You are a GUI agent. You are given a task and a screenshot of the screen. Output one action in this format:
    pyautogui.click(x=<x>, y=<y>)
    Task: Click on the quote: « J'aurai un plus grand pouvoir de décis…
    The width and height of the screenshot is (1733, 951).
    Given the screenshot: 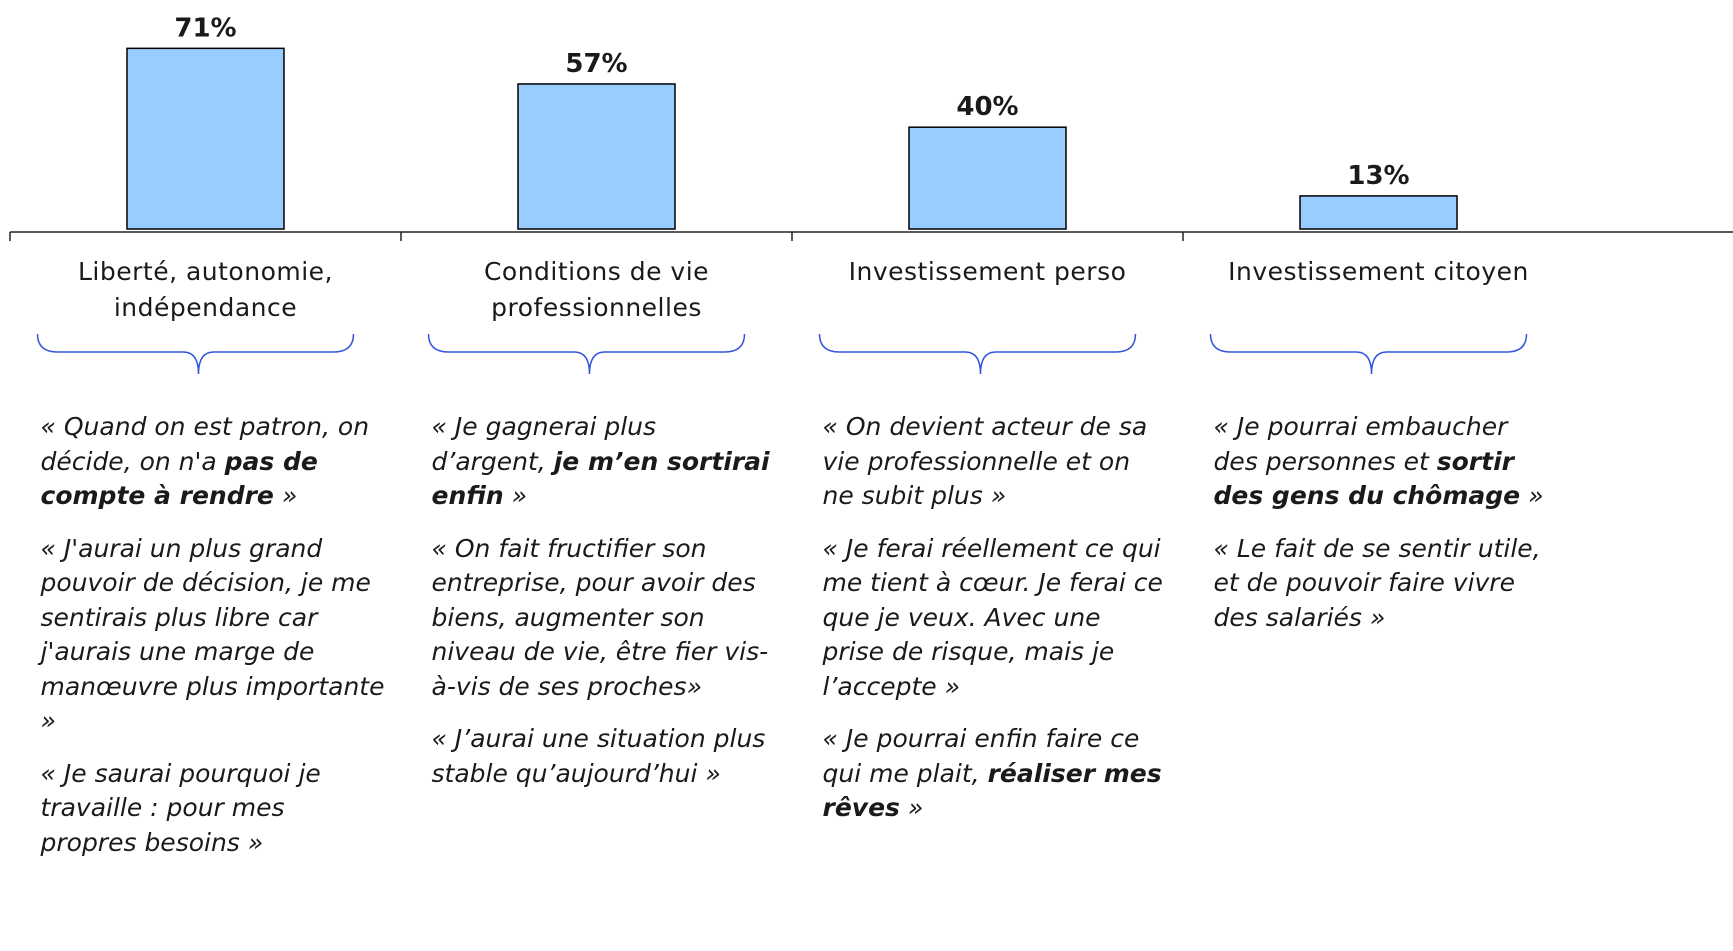 What is the action you would take?
    pyautogui.click(x=213, y=635)
    